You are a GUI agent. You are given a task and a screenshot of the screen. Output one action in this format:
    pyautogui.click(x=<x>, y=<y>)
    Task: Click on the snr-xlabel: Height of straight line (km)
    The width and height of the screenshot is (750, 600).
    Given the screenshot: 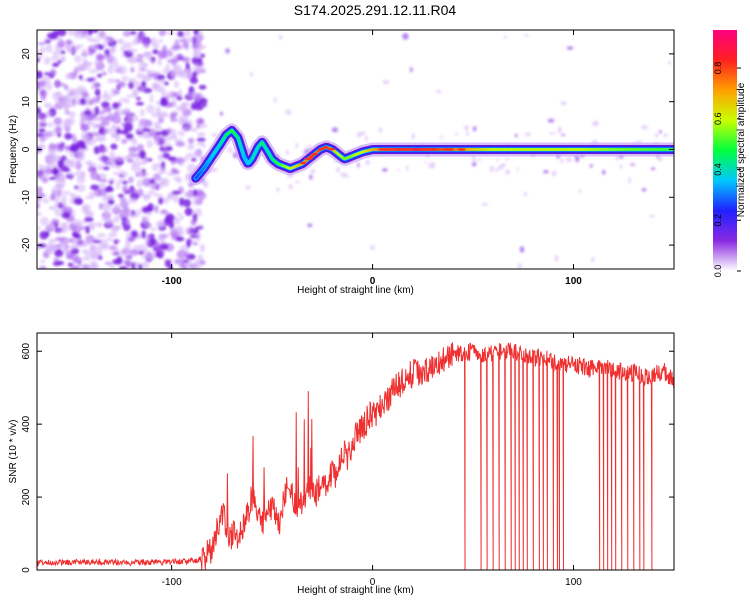 What is the action you would take?
    pyautogui.click(x=355, y=590)
    